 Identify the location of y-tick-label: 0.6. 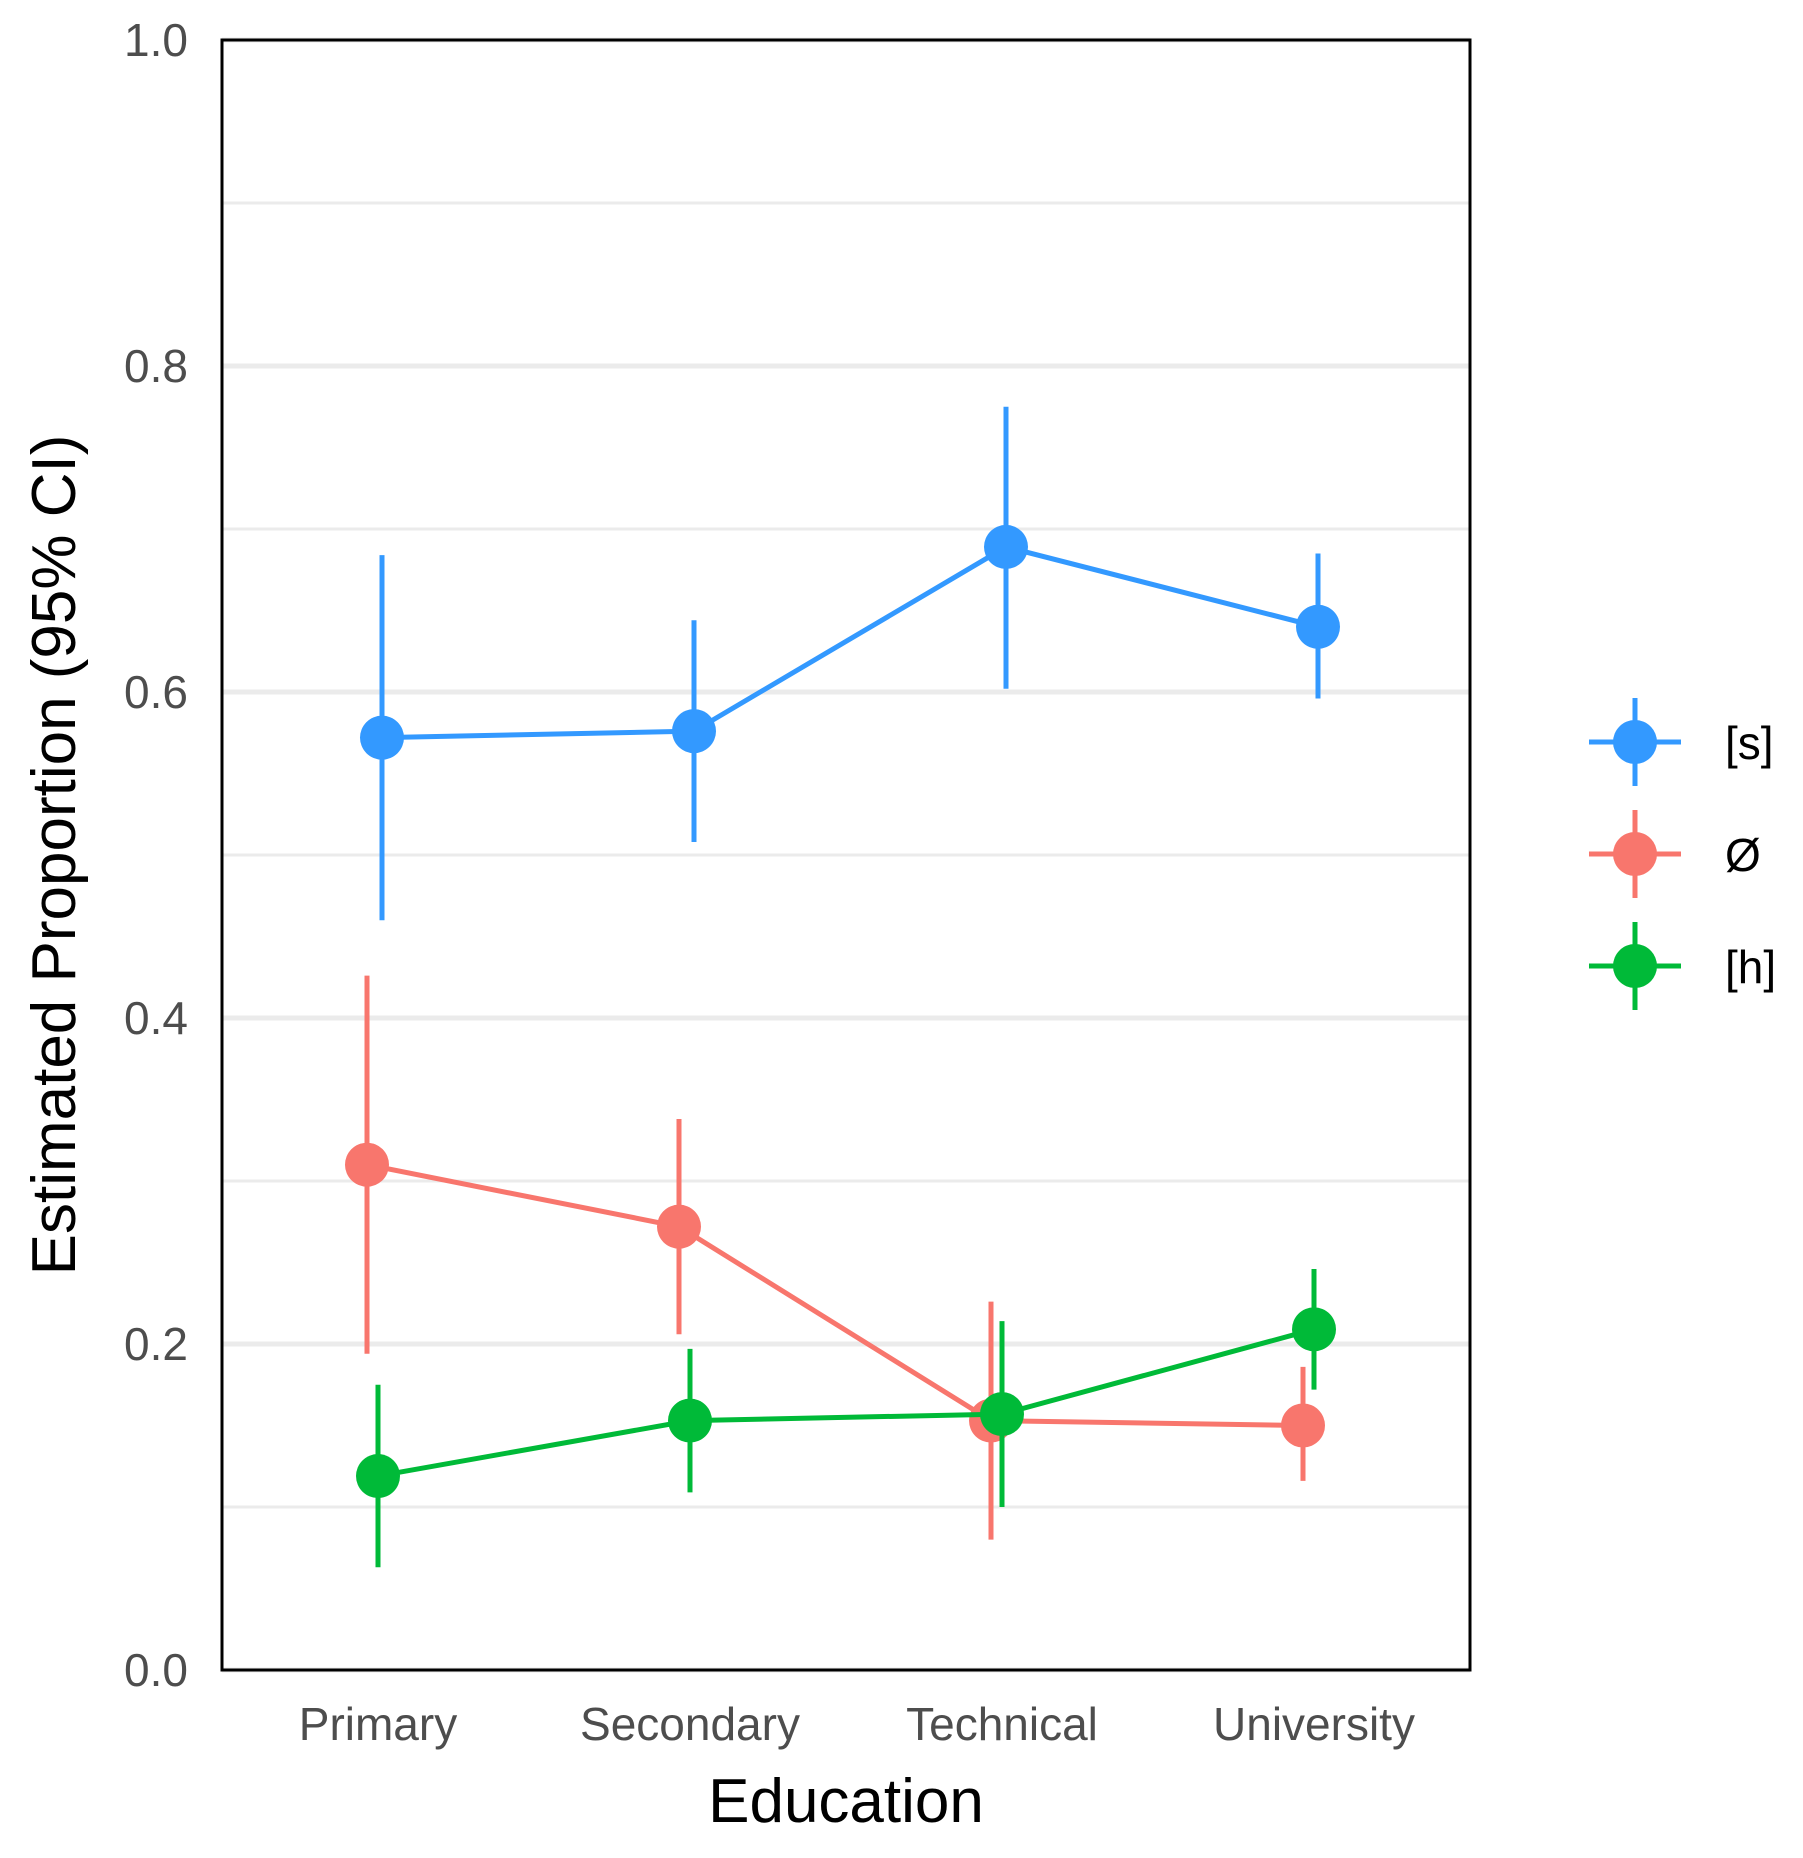
(156, 692).